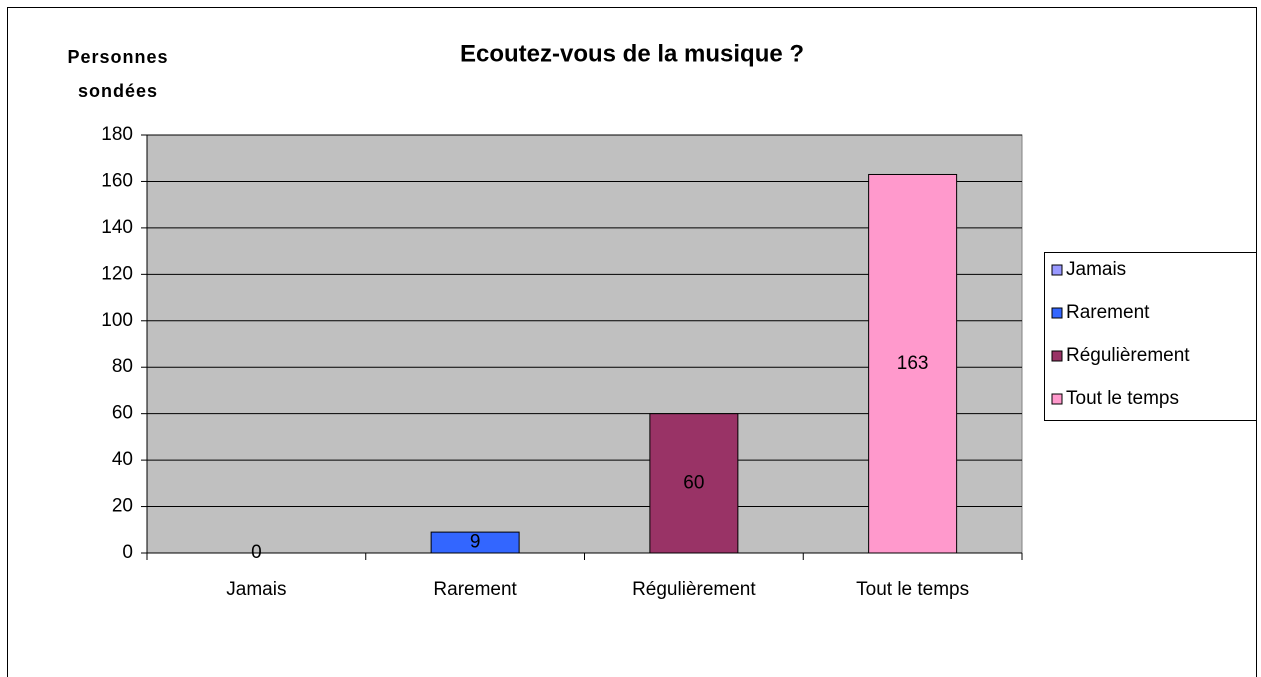  I want to click on x-tick-label: Jamais, so click(256, 589).